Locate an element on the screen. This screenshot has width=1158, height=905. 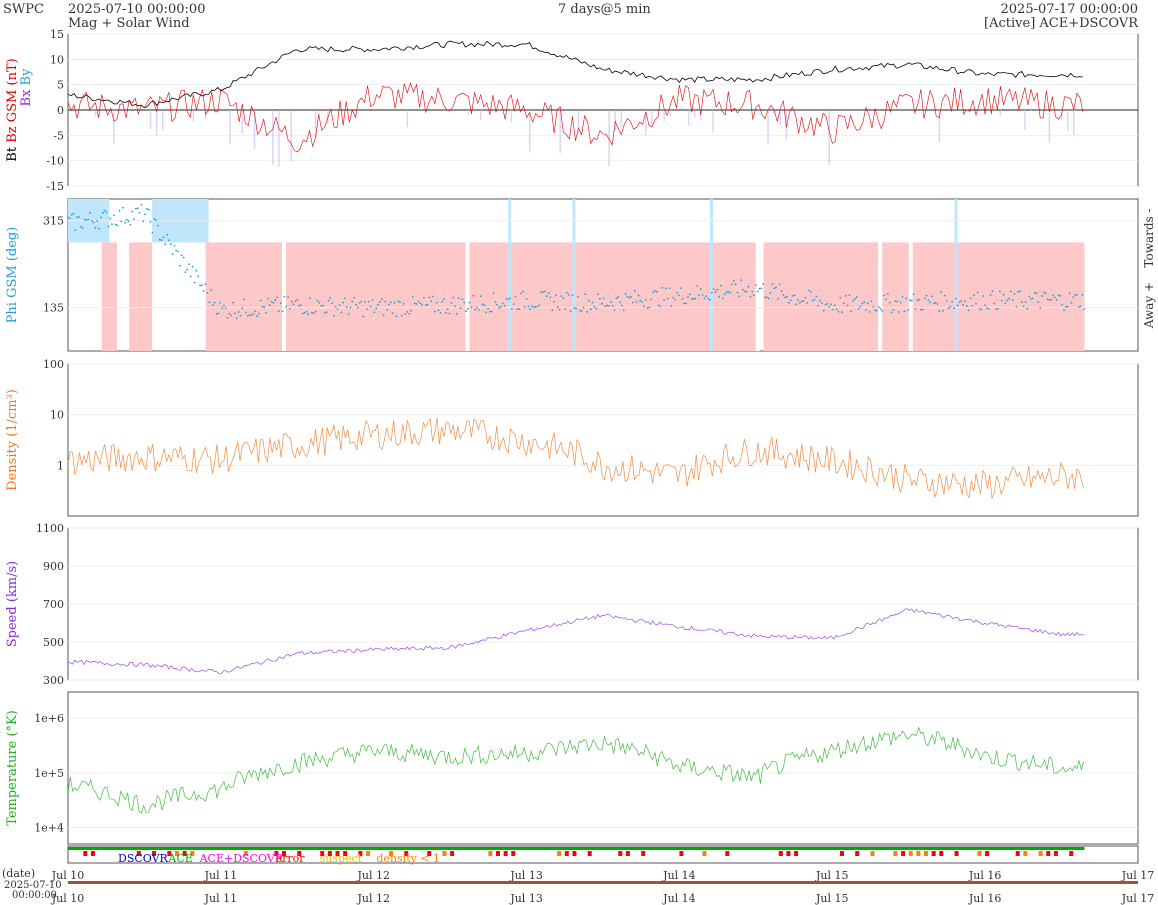
temperature-ytick-label: 1e+4 is located at coordinates (49, 828).